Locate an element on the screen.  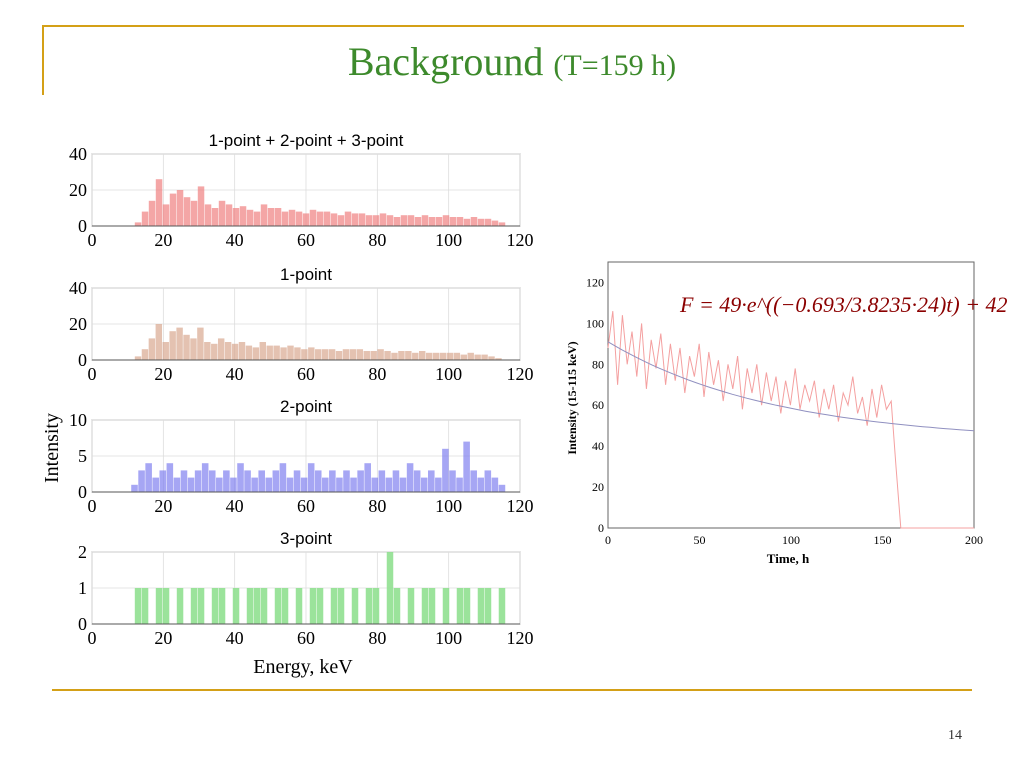
decay-y-tick-label: 120 is located at coordinates (595, 282).